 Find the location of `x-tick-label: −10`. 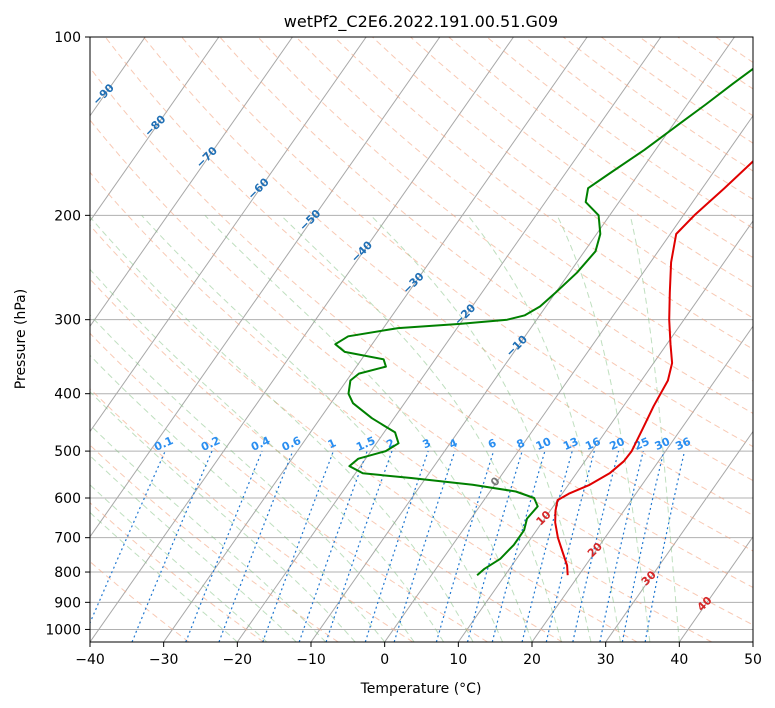

x-tick-label: −10 is located at coordinates (311, 660).